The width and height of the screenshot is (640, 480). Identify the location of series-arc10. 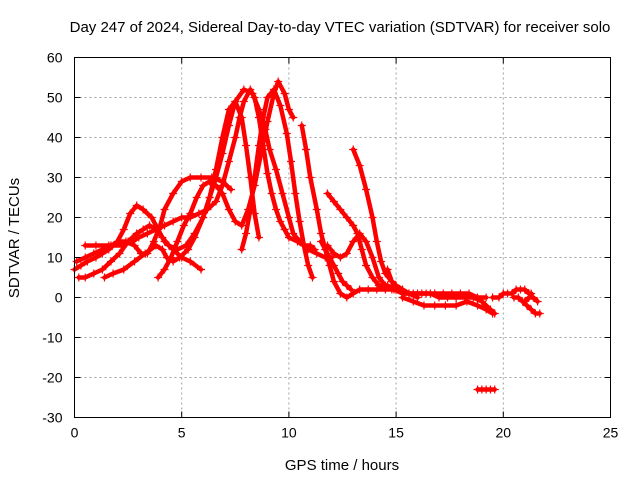
(336, 265).